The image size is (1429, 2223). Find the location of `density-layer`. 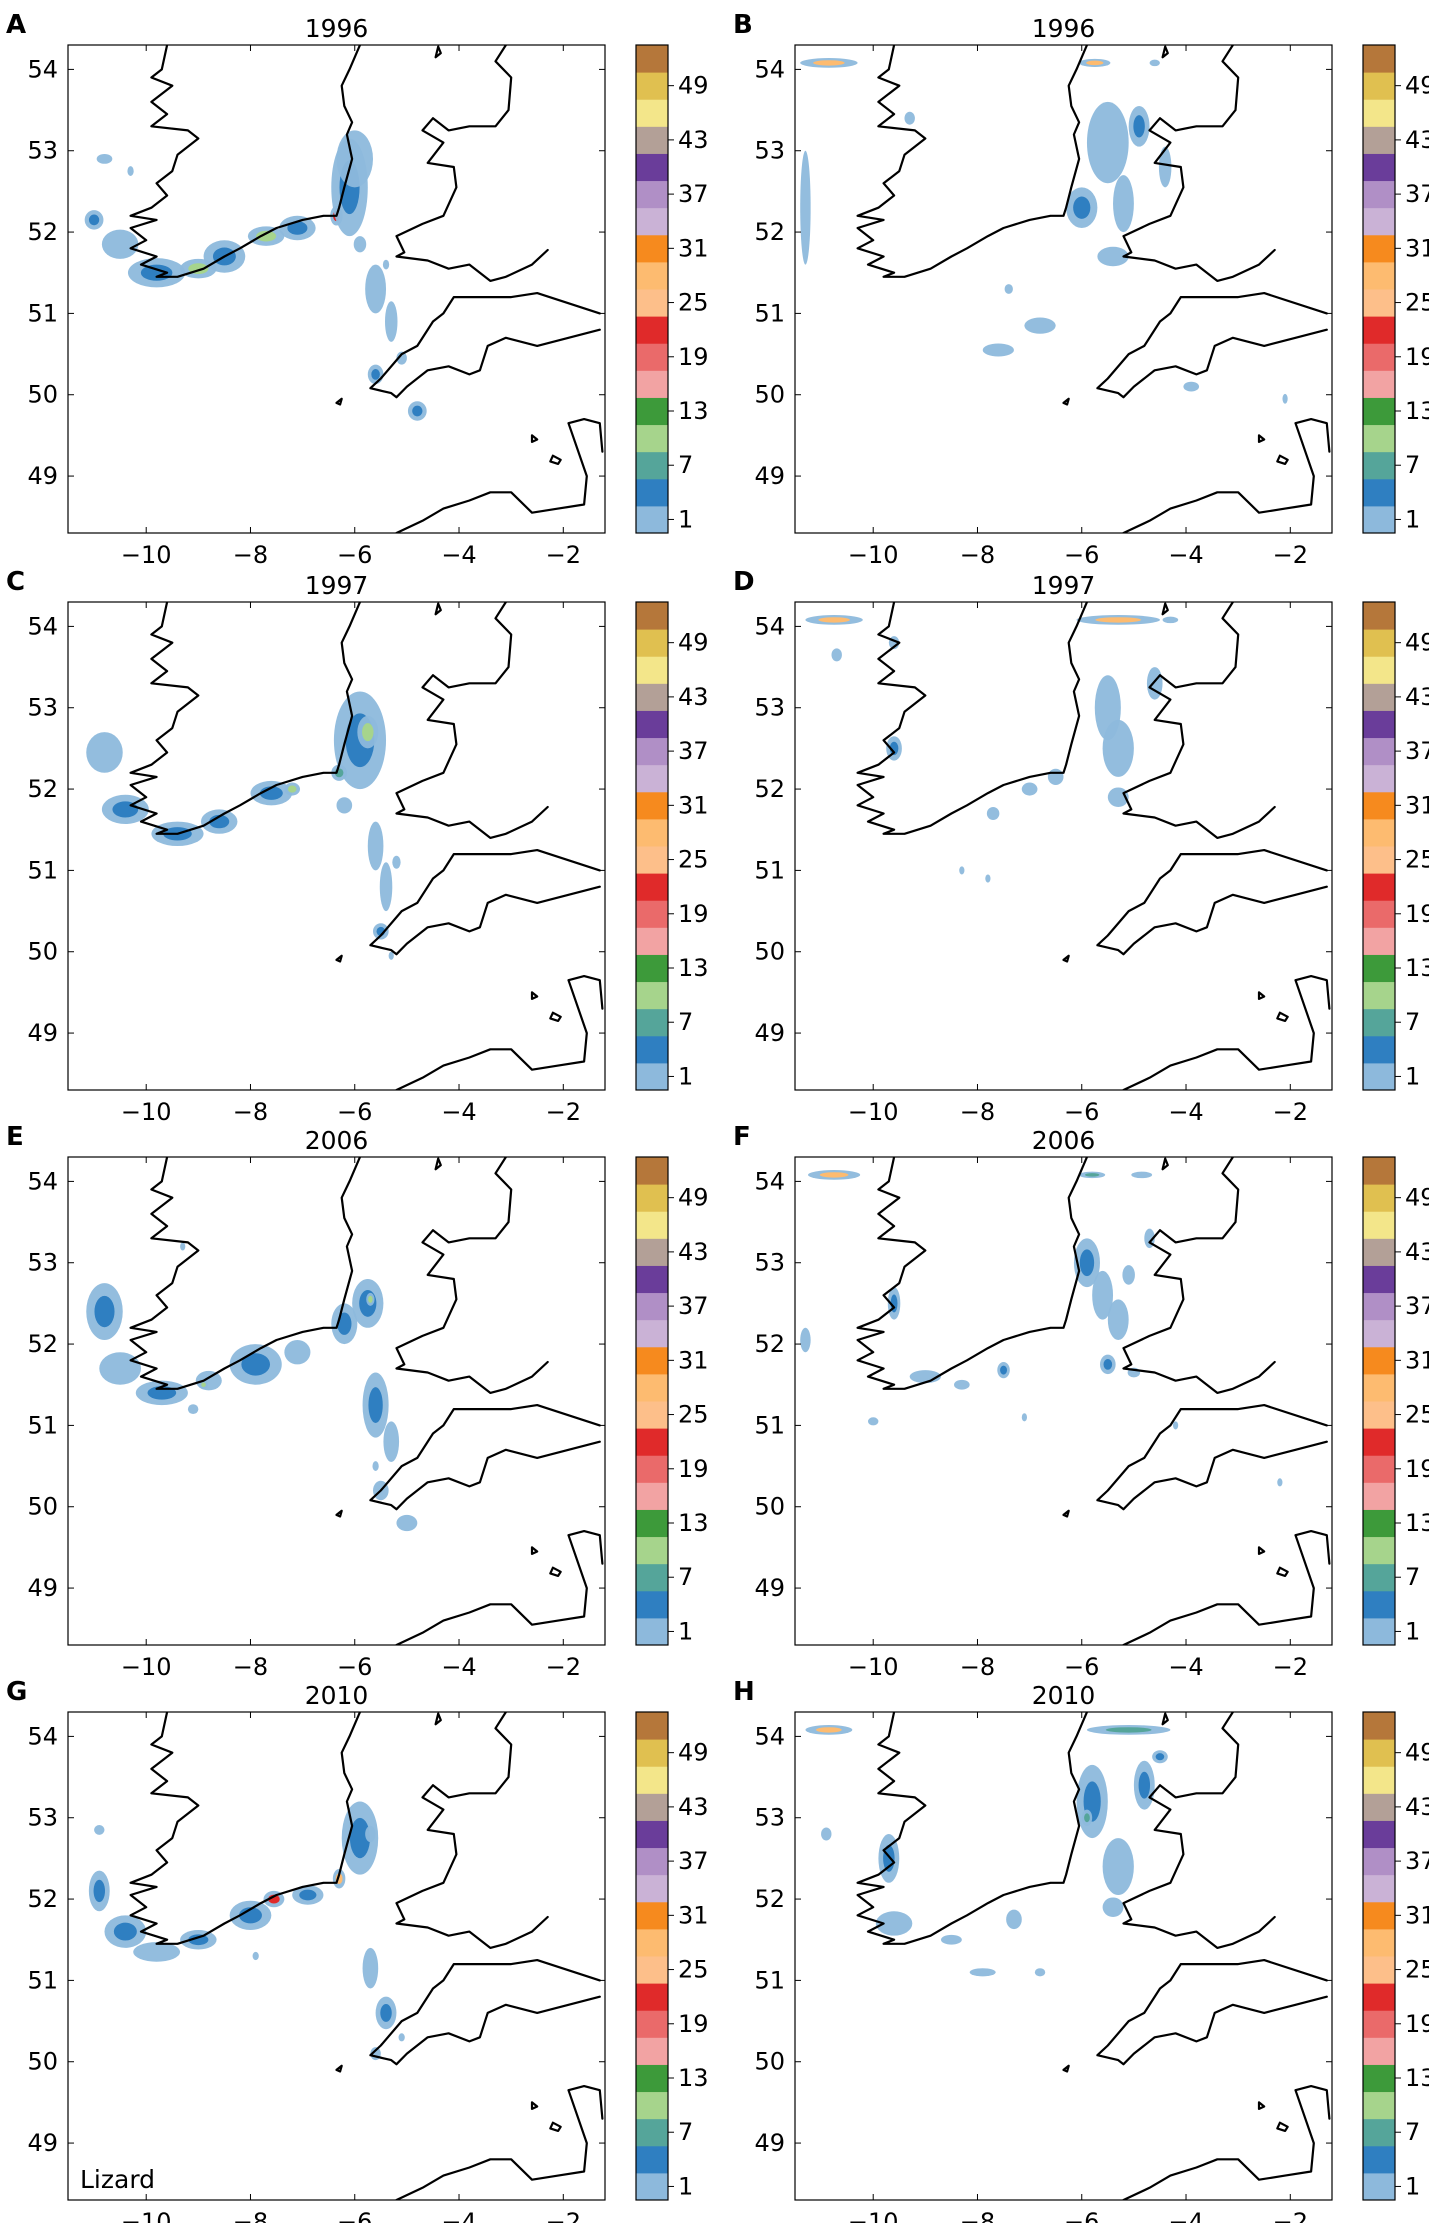

density-layer is located at coordinates (252, 1387).